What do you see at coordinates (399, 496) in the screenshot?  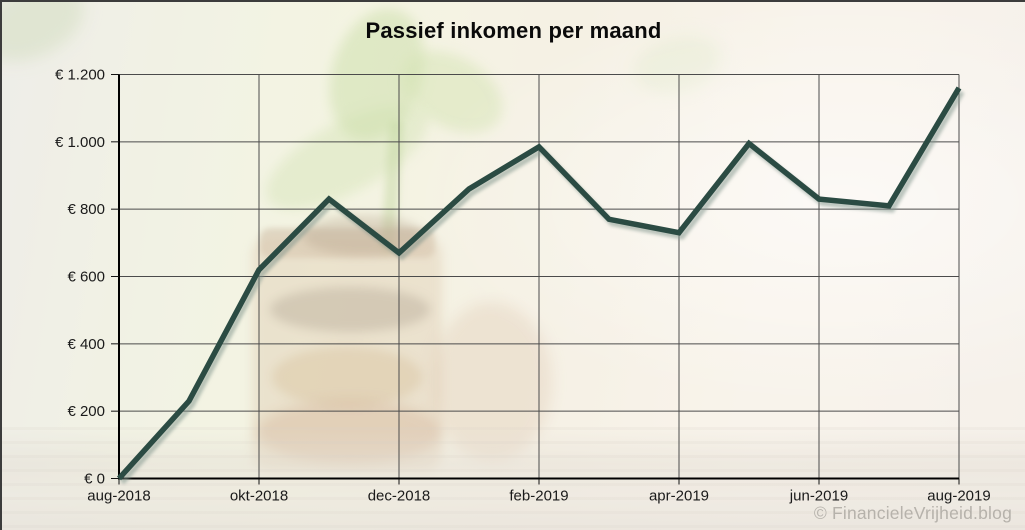 I see `x-tick-label: dec-2018` at bounding box center [399, 496].